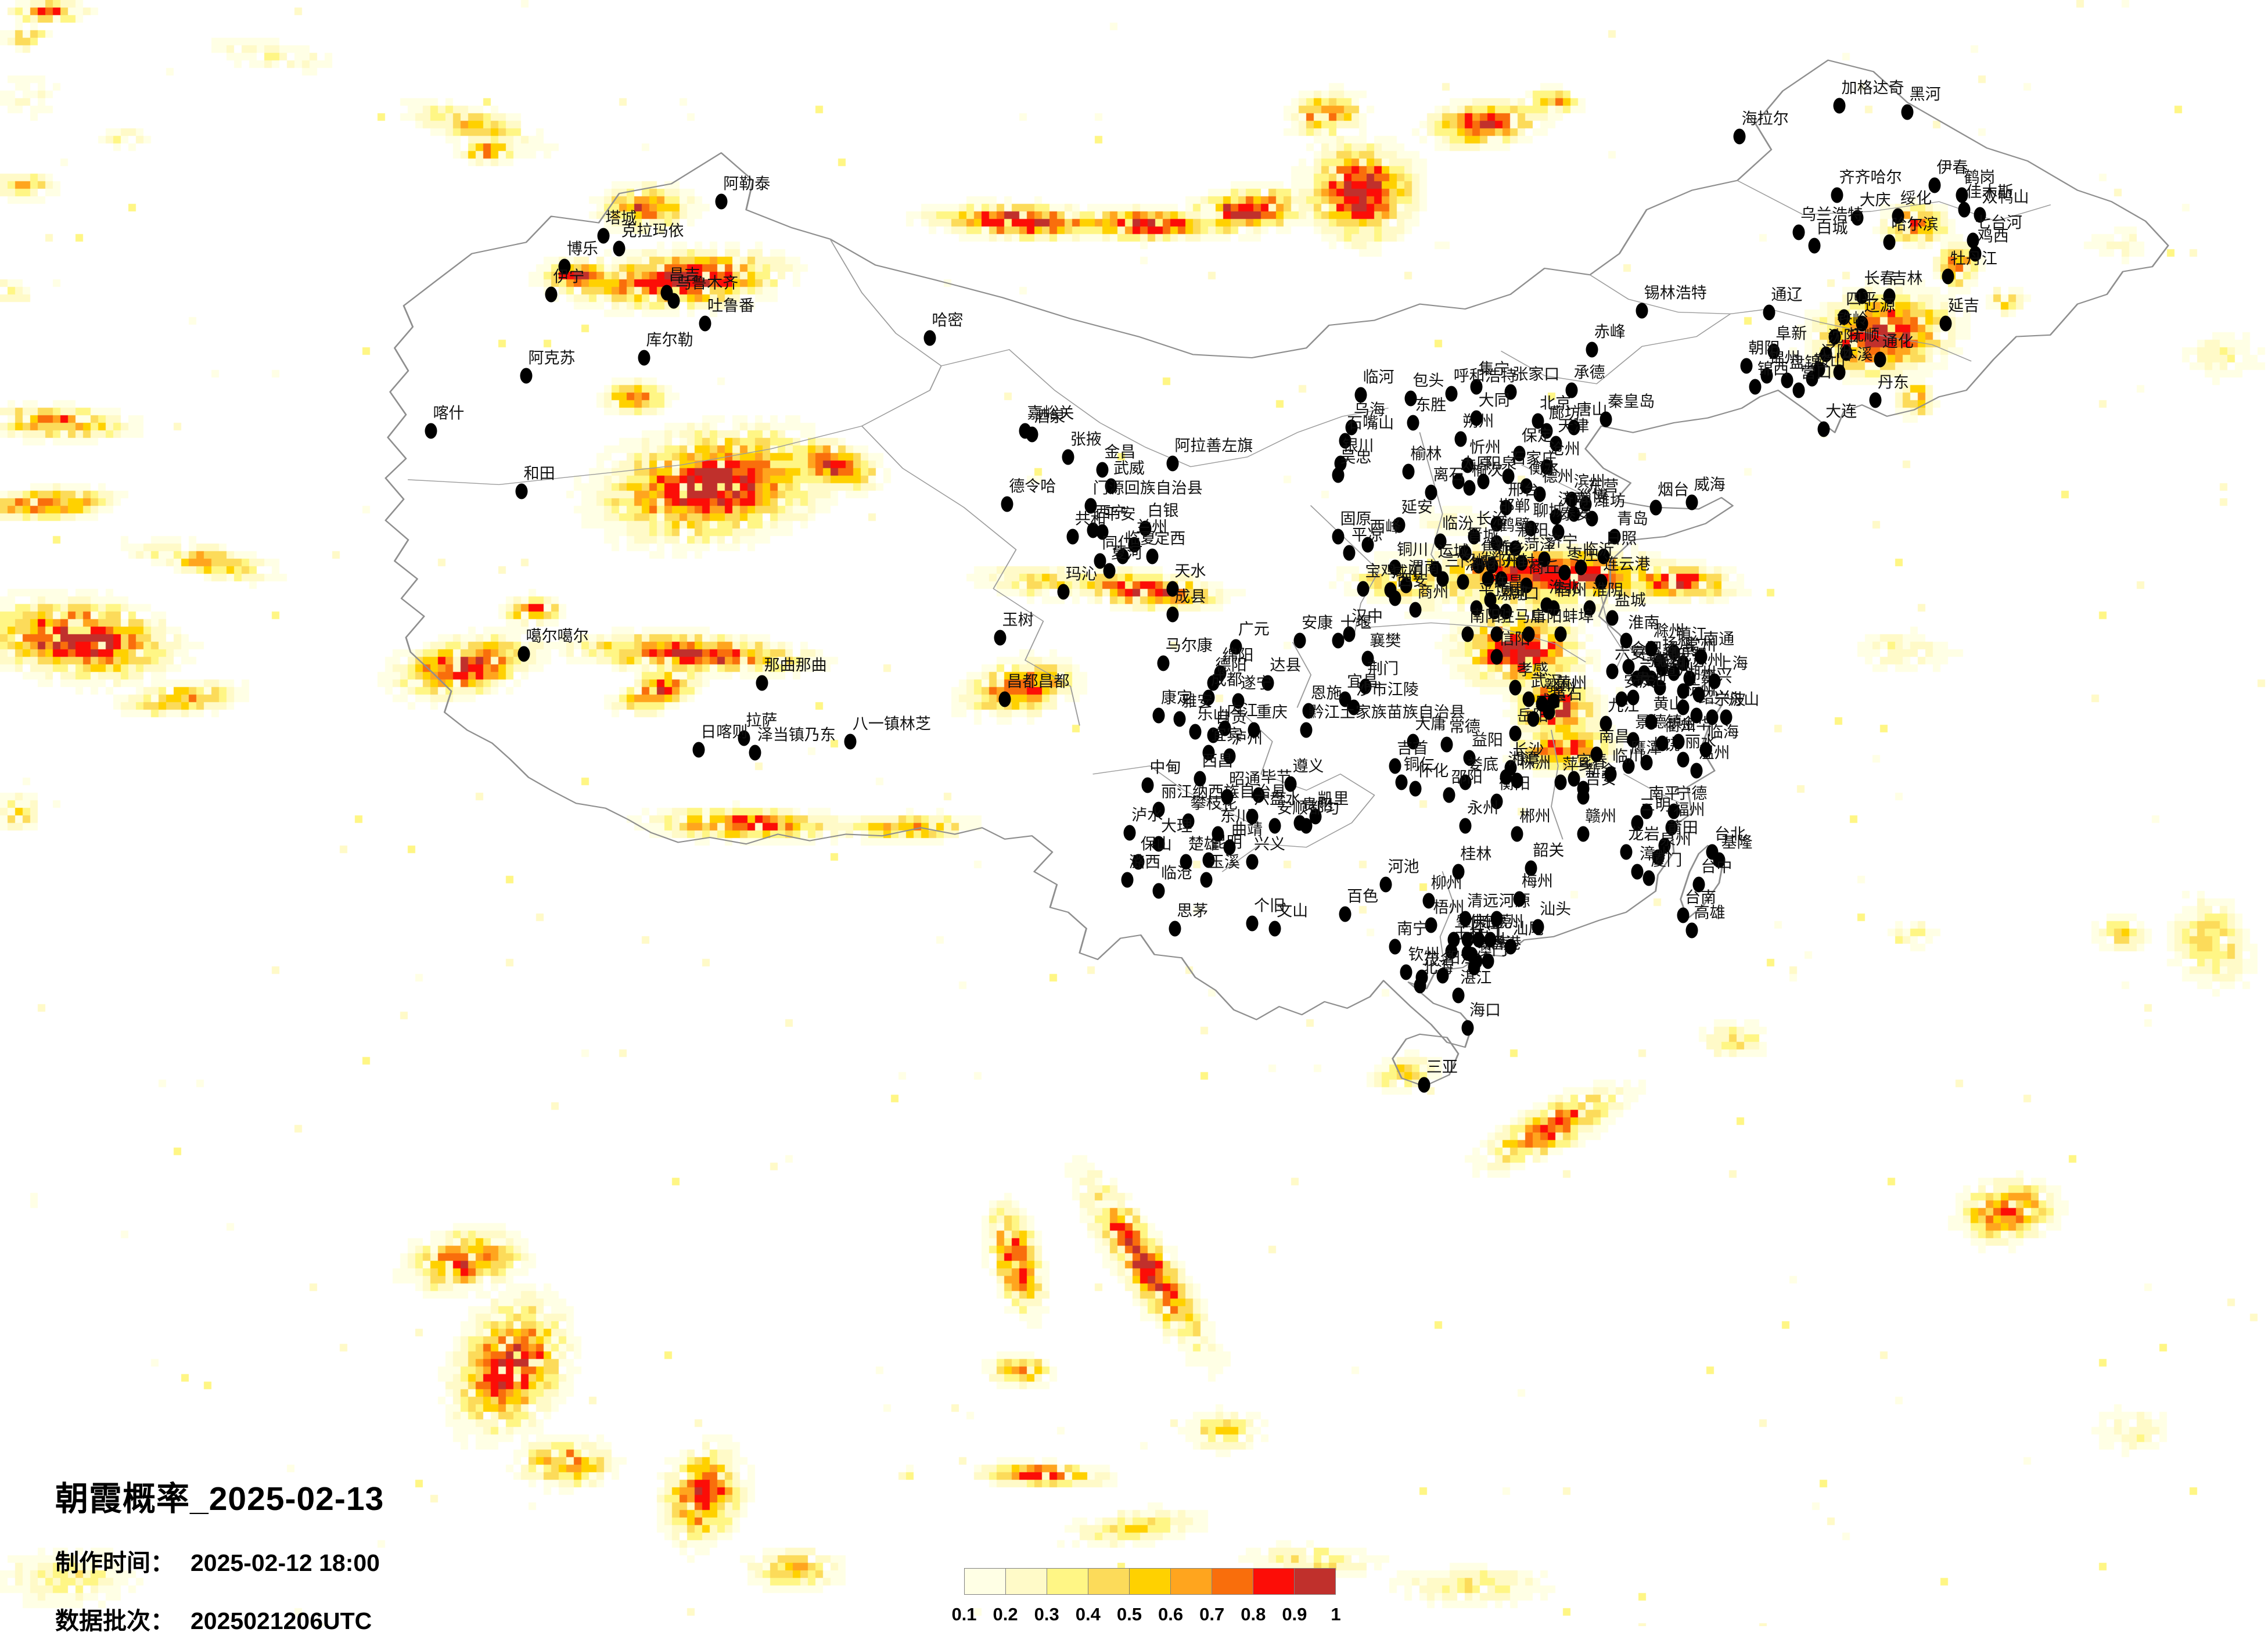 The width and height of the screenshot is (2268, 1636). What do you see at coordinates (1567, 600) in the screenshot?
I see `city: 宿州` at bounding box center [1567, 600].